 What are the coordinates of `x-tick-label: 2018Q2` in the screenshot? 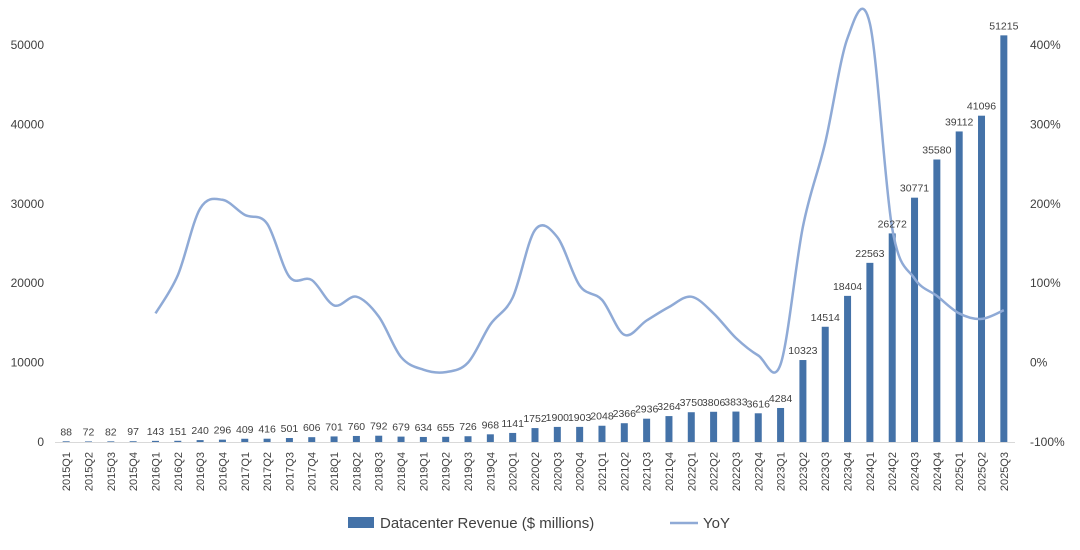 It's located at (357, 471).